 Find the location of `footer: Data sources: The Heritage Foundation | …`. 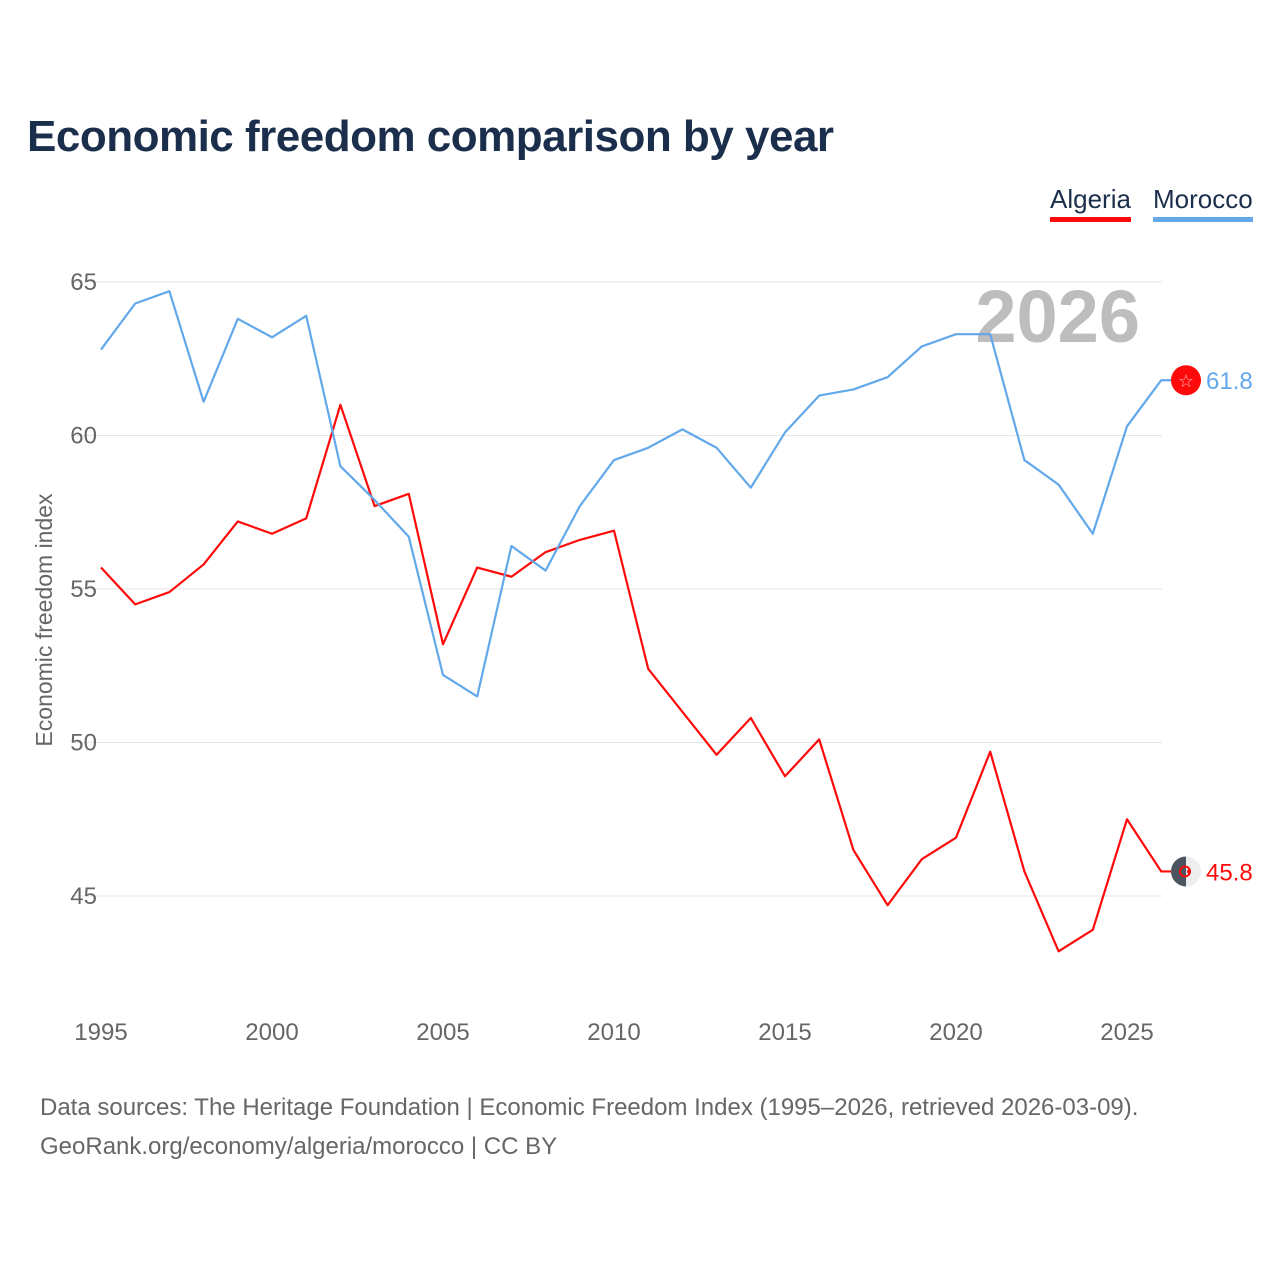

footer: Data sources: The Heritage Foundation | … is located at coordinates (589, 1127).